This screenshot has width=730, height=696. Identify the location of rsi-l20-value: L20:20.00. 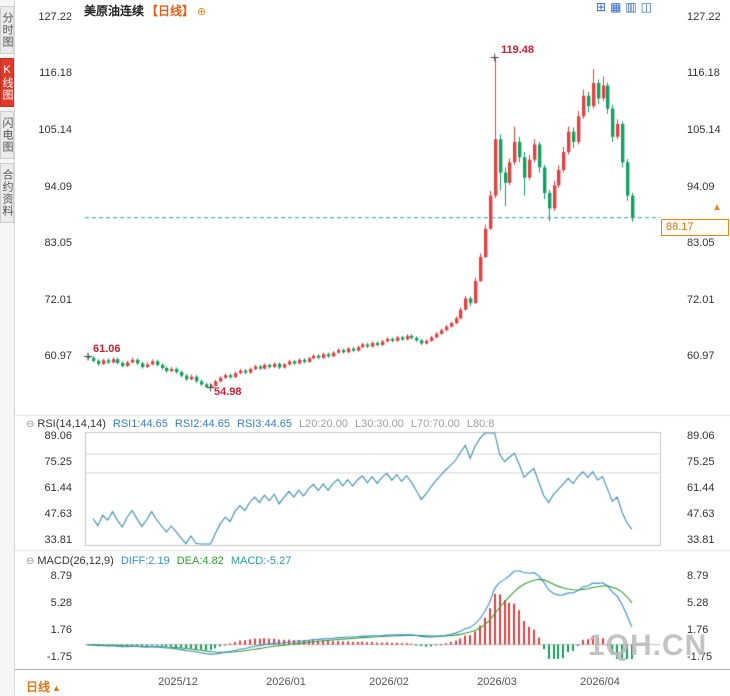
(323, 424).